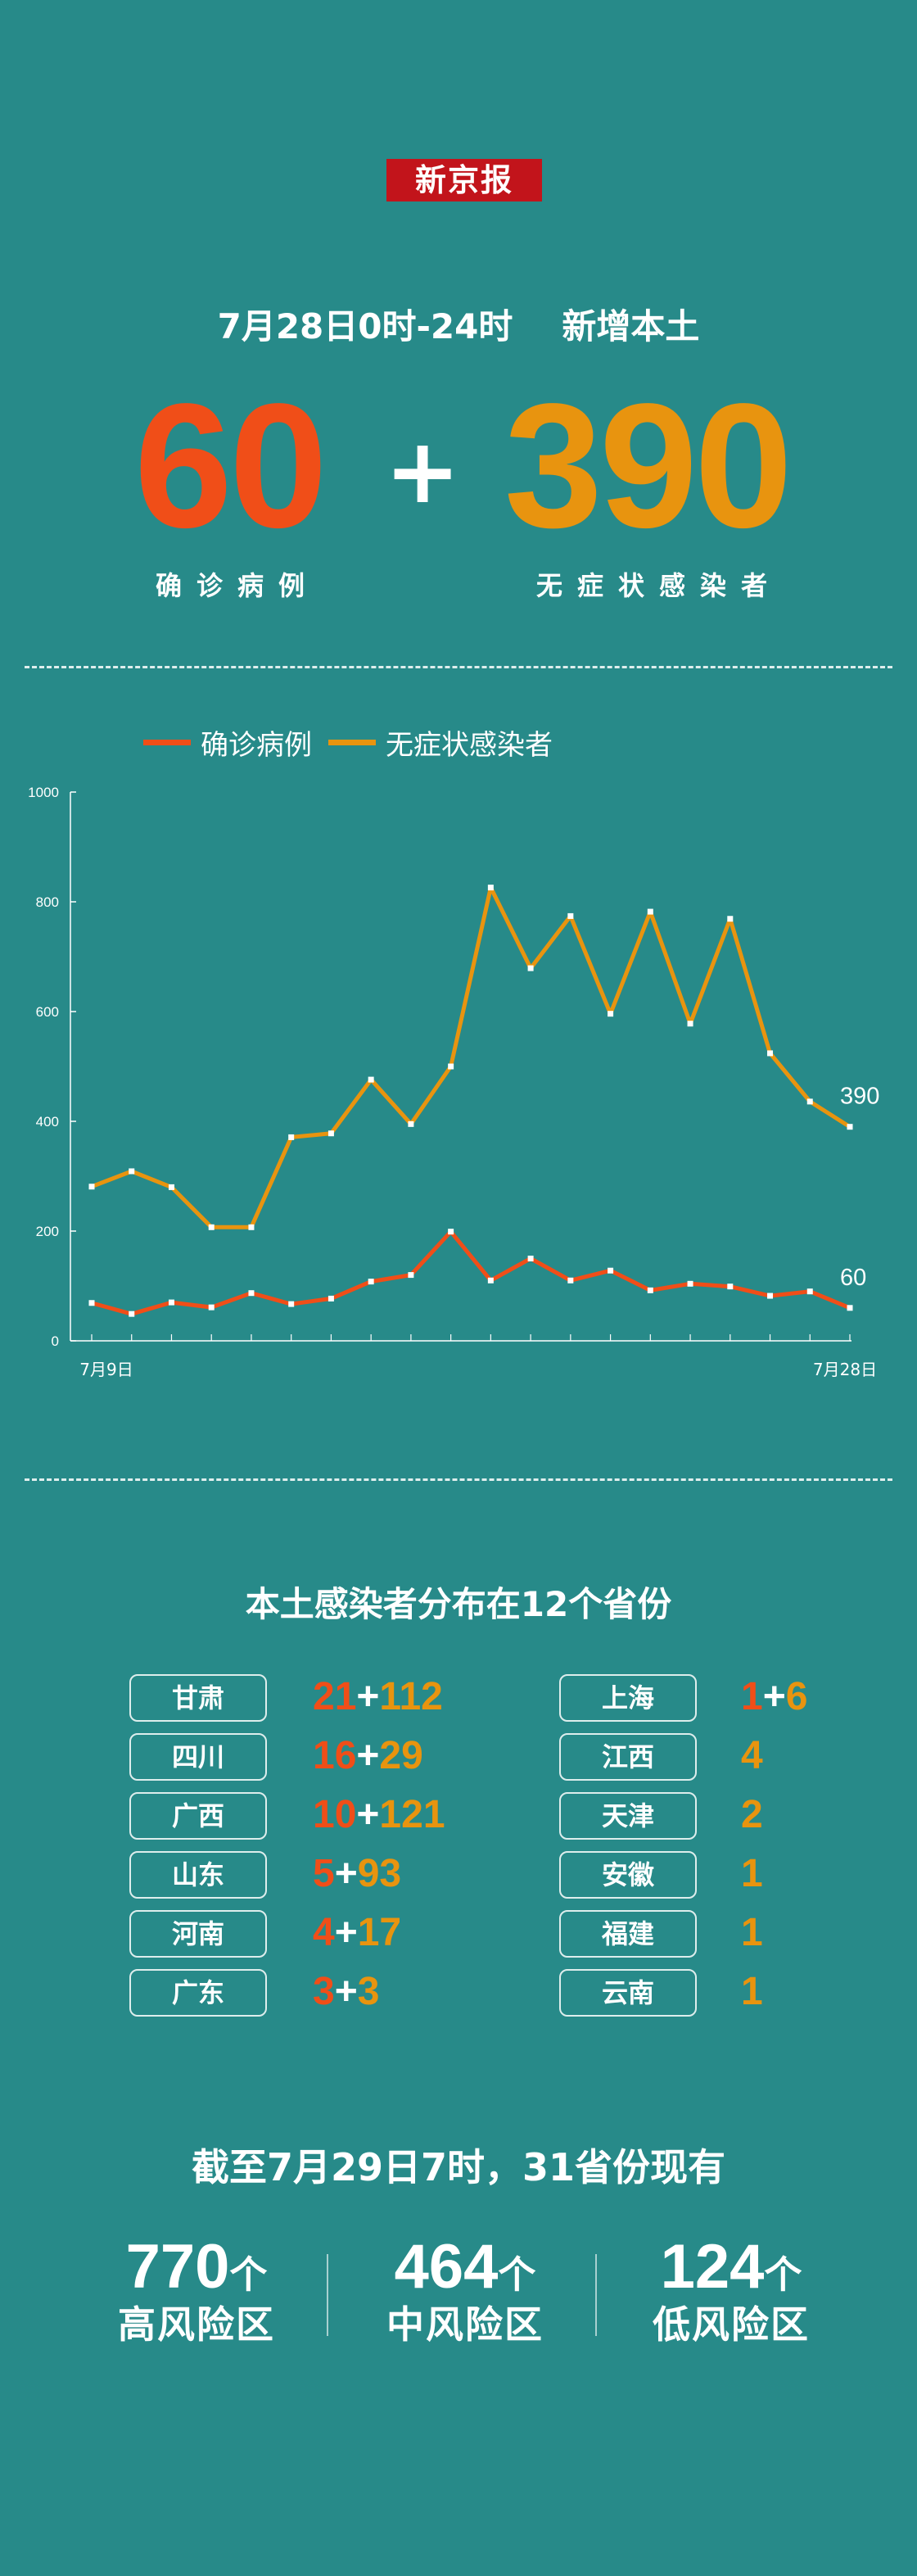 This screenshot has width=917, height=2576. What do you see at coordinates (256, 745) in the screenshot?
I see `legend-label-confirmed: 确诊病例` at bounding box center [256, 745].